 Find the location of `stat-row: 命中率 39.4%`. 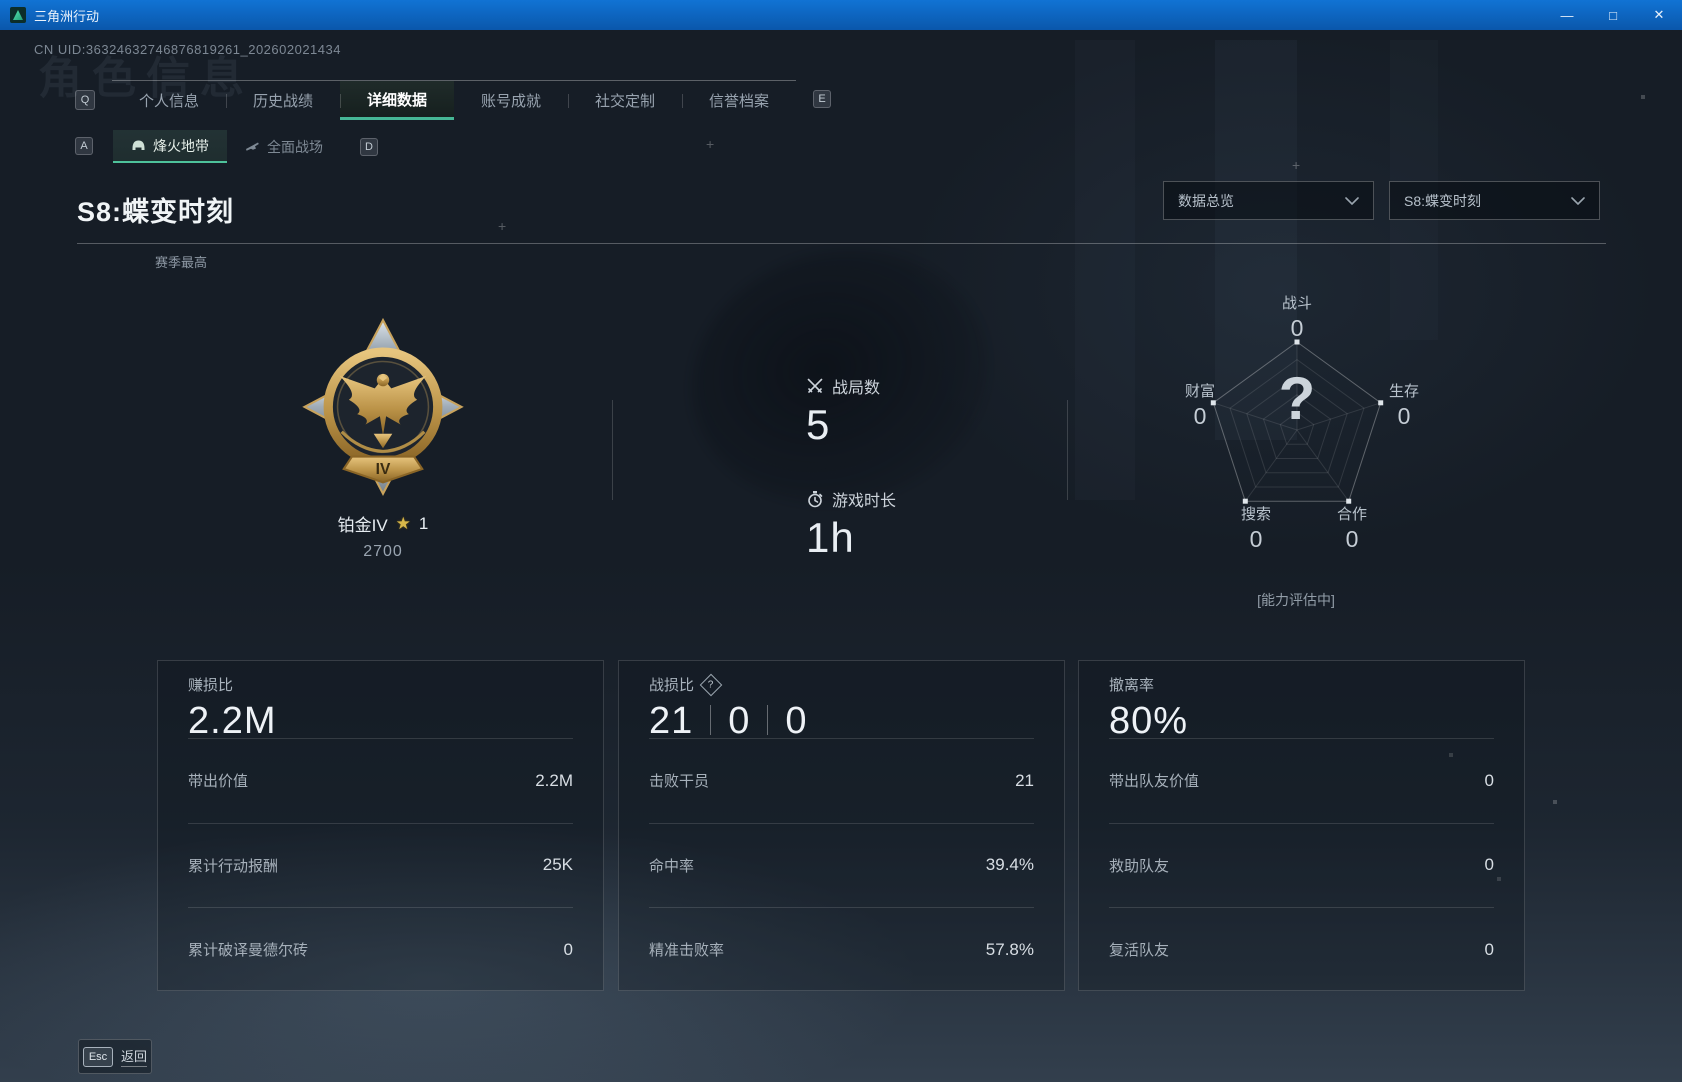

stat-row: 命中率 39.4% is located at coordinates (841, 865).